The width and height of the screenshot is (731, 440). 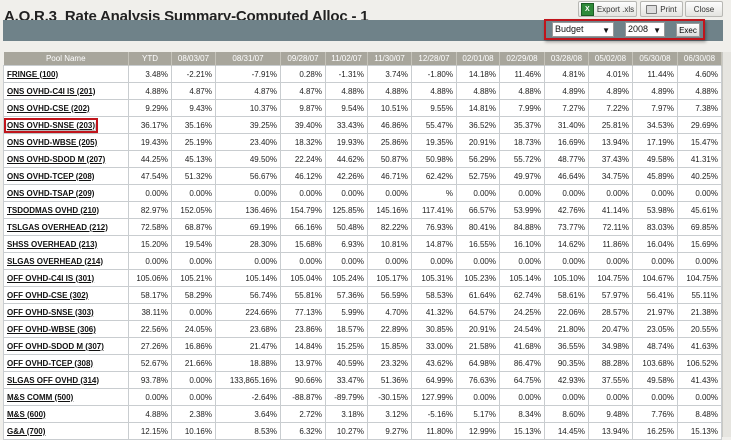 What do you see at coordinates (645, 29) in the screenshot?
I see `year-select: 2008 ▼` at bounding box center [645, 29].